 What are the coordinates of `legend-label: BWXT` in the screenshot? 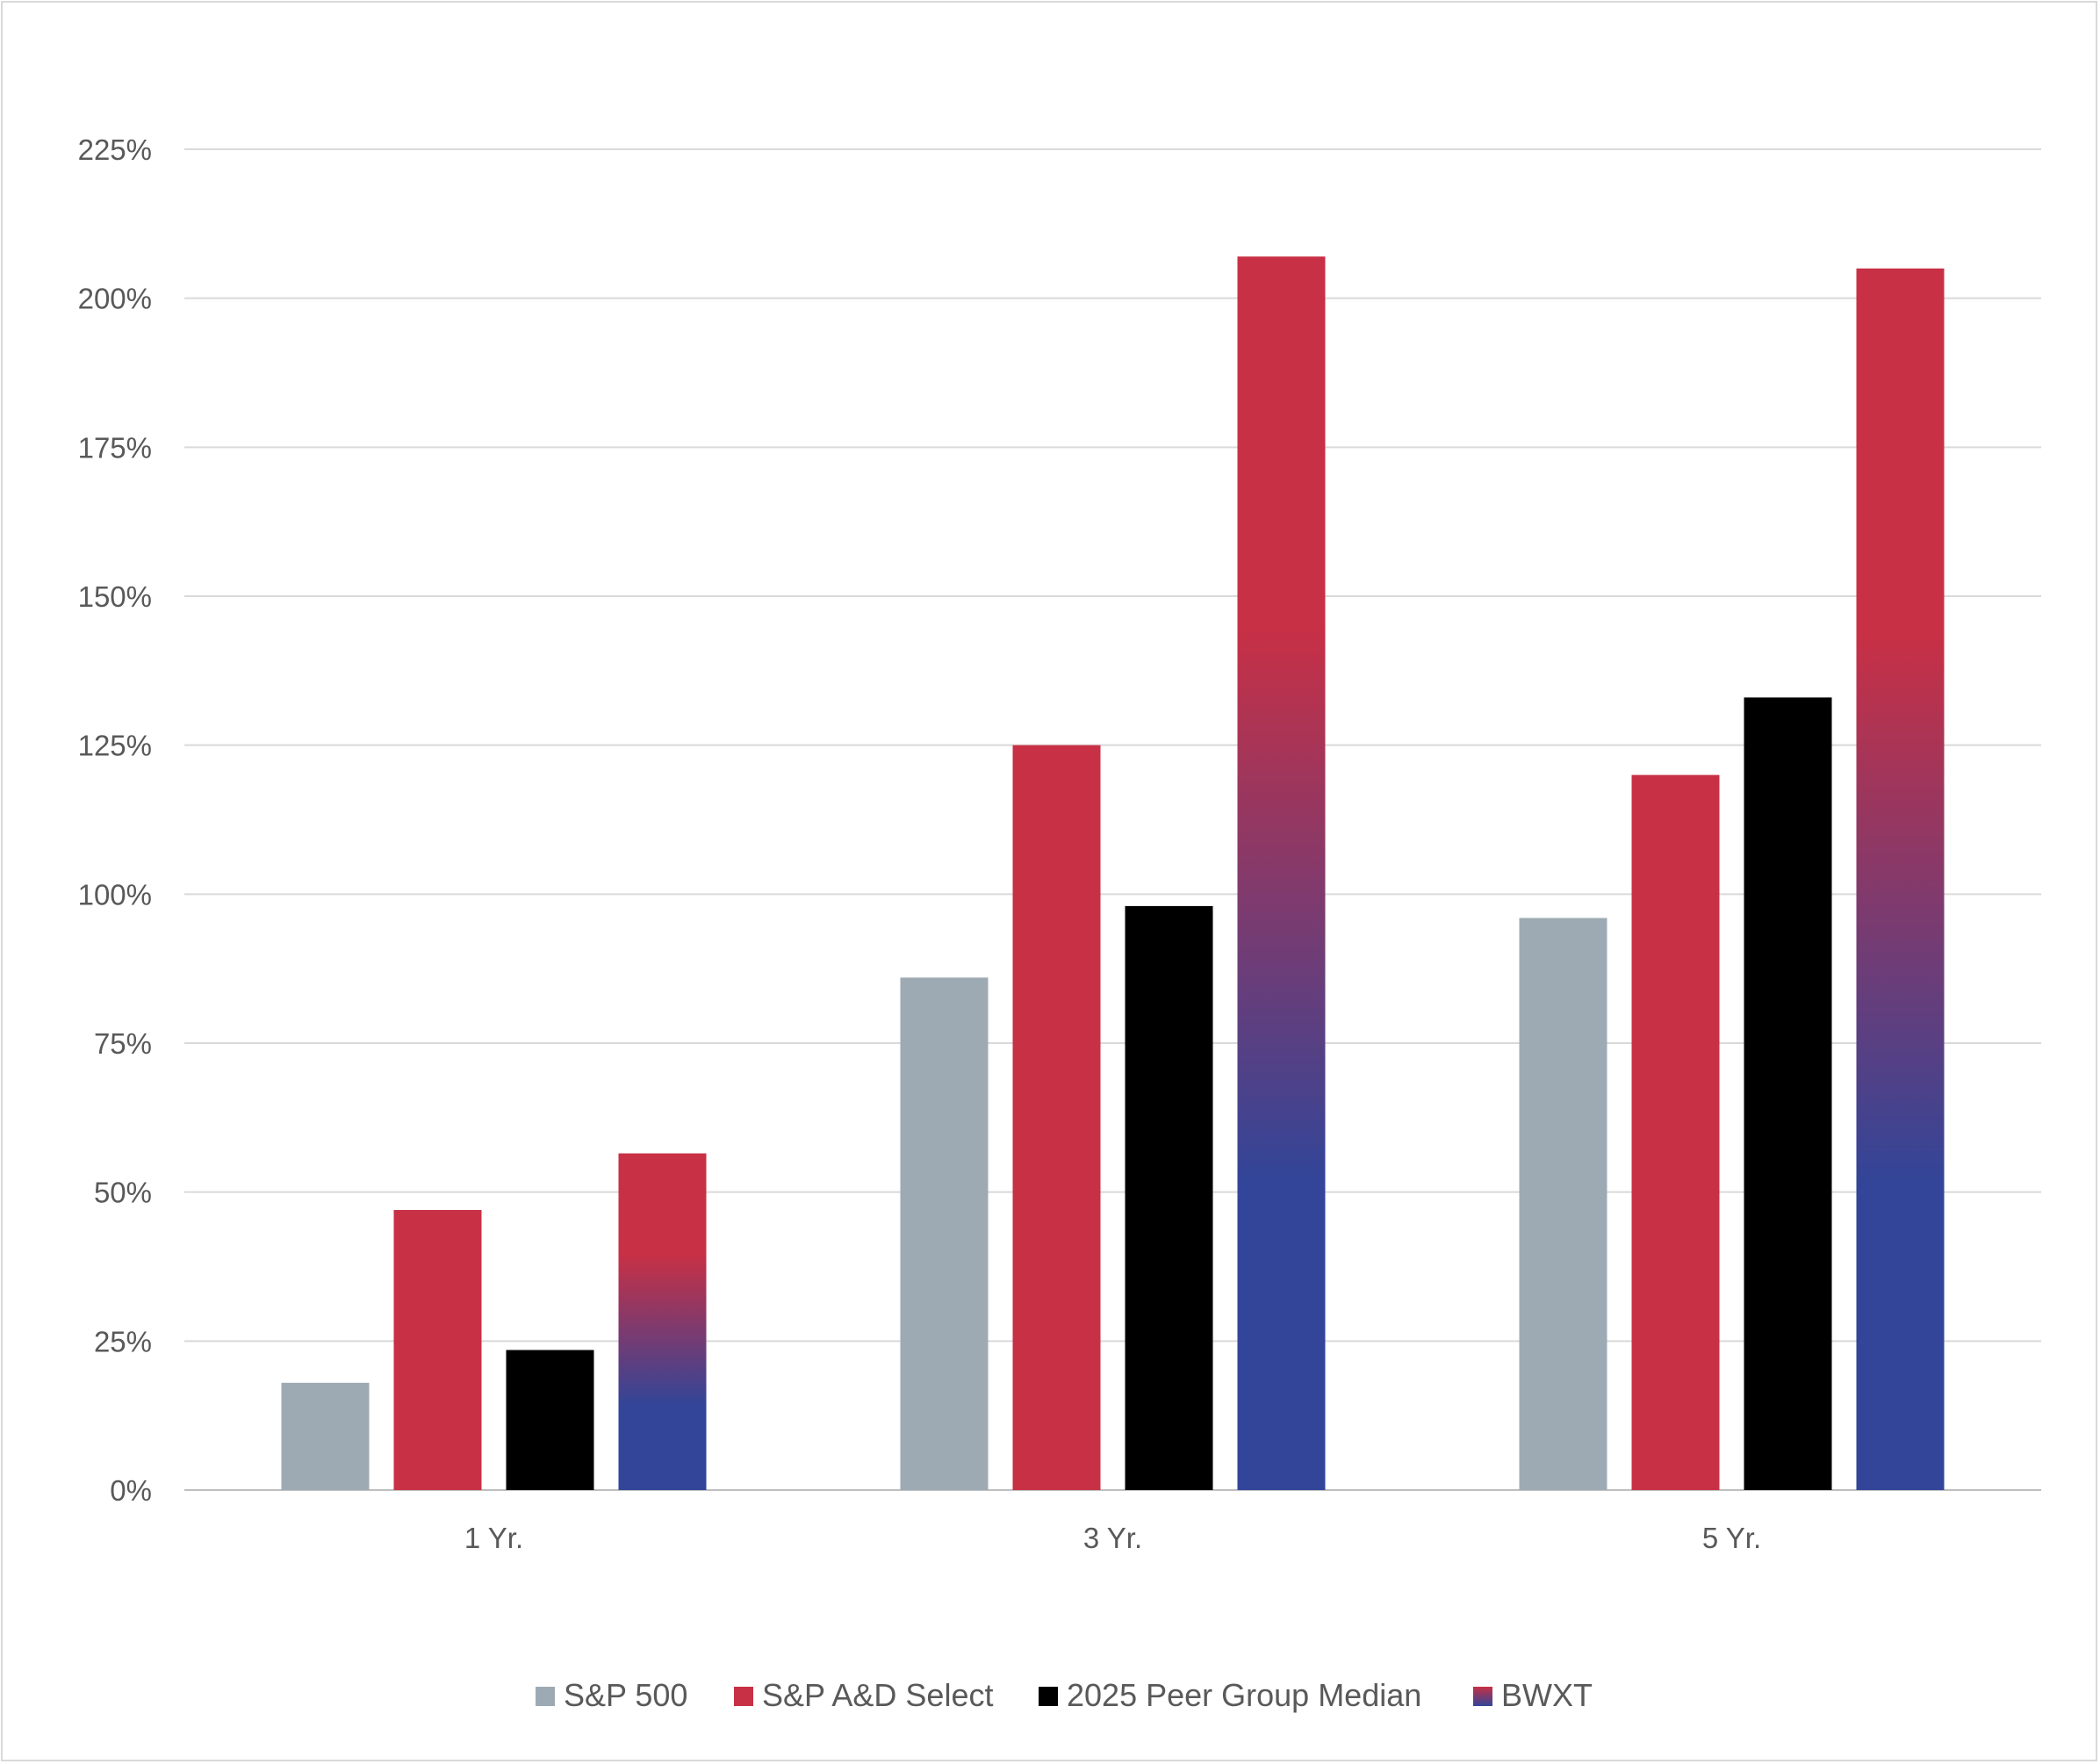 It's located at (1547, 1695).